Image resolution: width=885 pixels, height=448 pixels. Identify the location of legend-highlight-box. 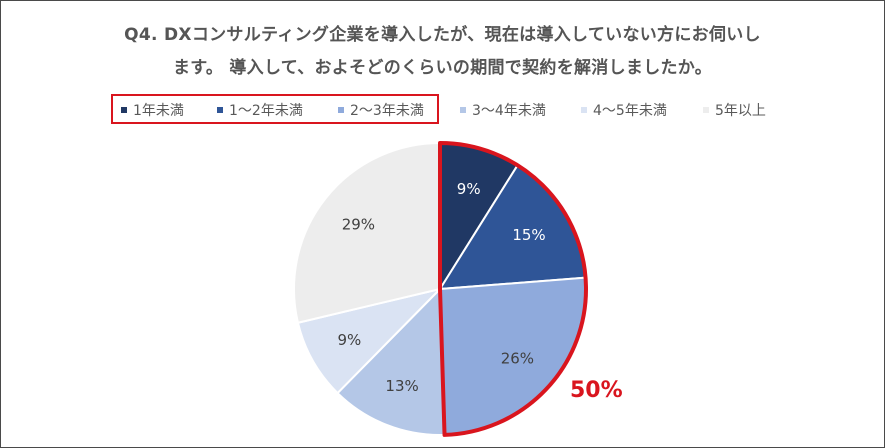
(275, 109).